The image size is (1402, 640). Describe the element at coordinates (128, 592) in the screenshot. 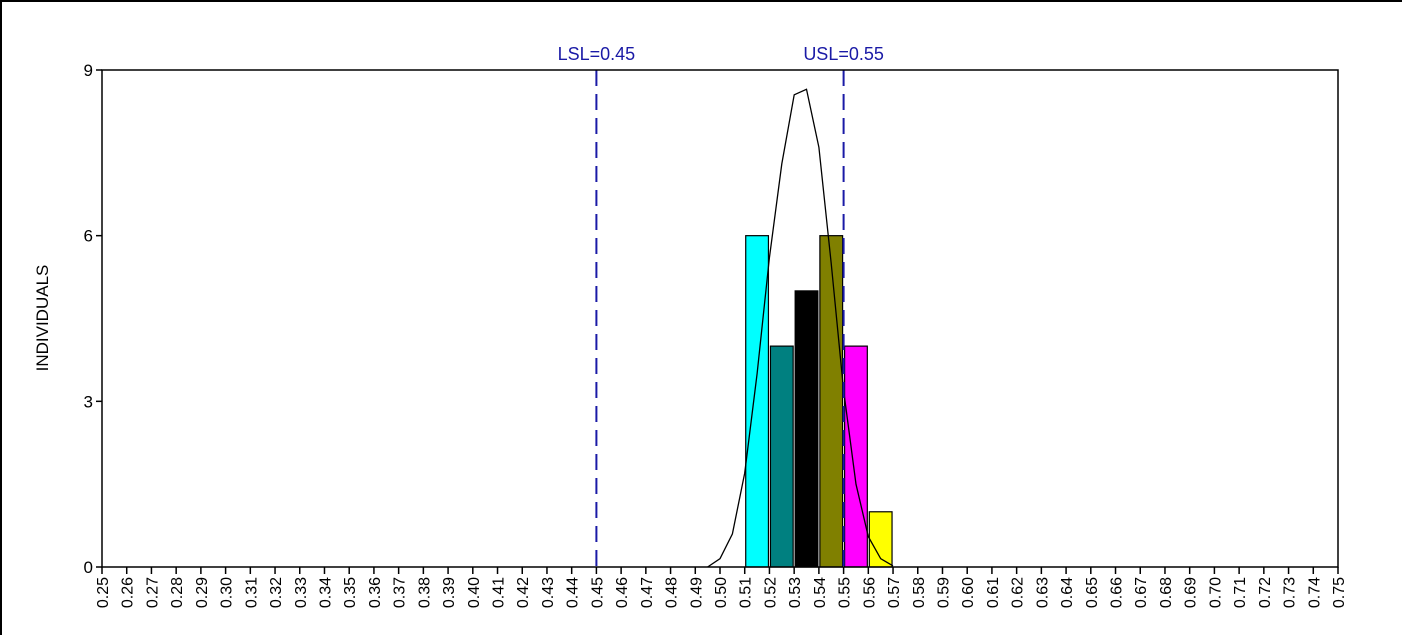

I see `x-tick-label-1: 0.26` at that location.